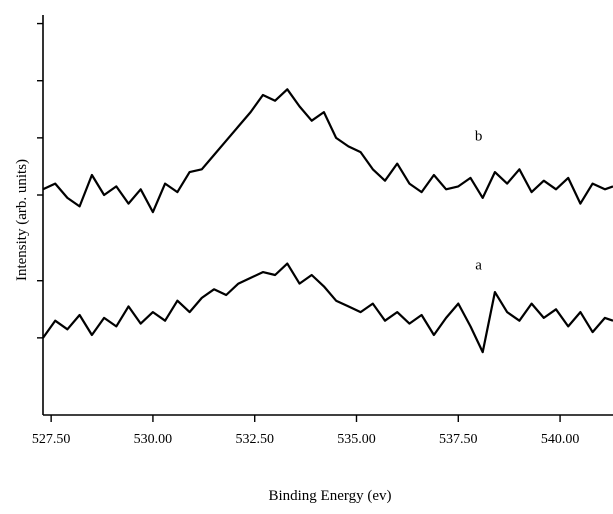  Describe the element at coordinates (22, 220) in the screenshot. I see `y-axis-title: Intensity (arb. units)` at that location.